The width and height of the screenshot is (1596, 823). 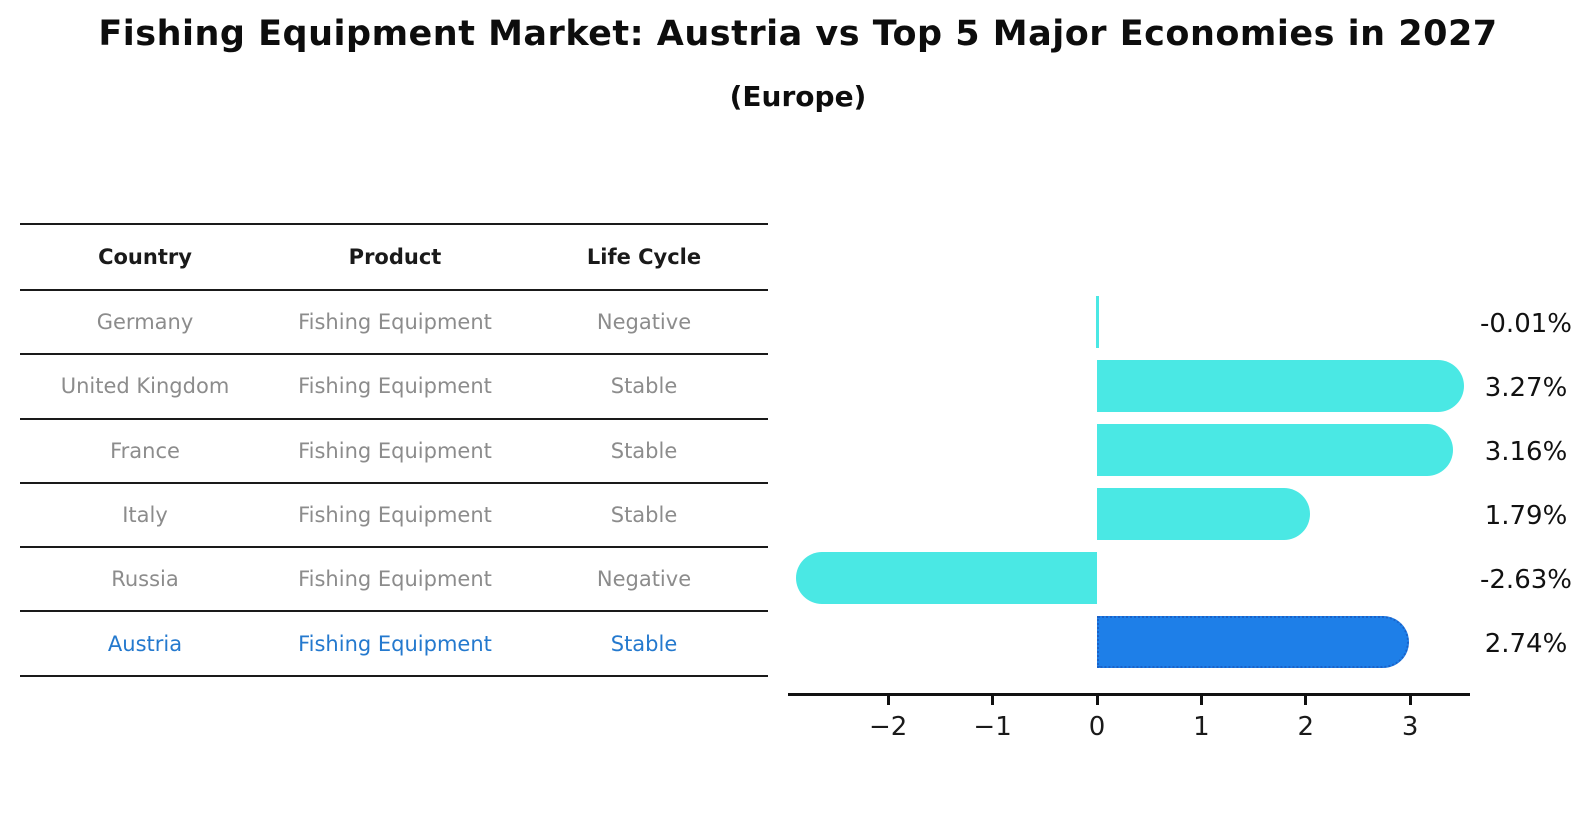 I want to click on x-tick-label: 1, so click(x=1201, y=727).